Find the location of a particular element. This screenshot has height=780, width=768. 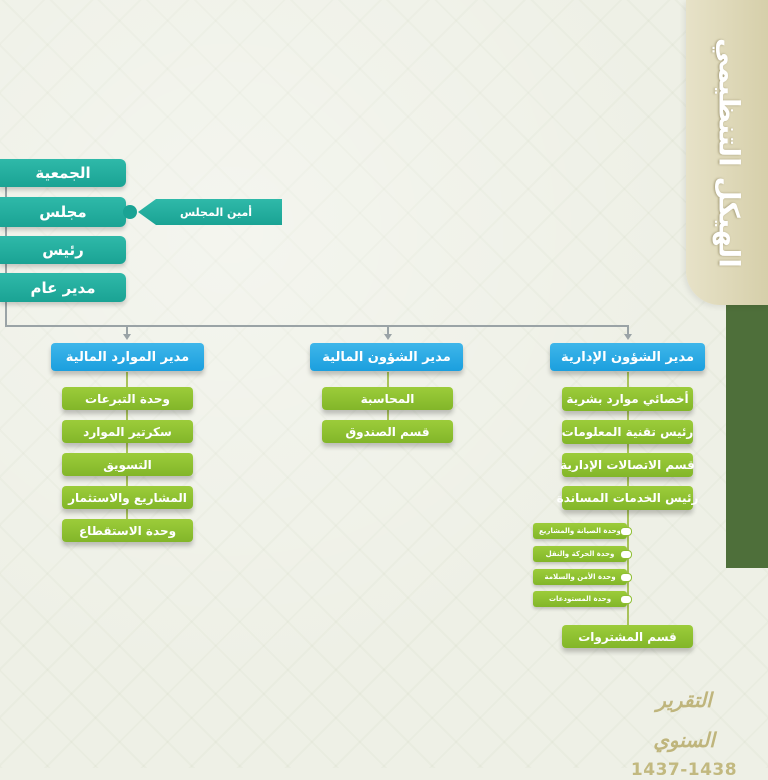

sub-unit-label: وحدة الأمن والسلامة is located at coordinates (580, 577).